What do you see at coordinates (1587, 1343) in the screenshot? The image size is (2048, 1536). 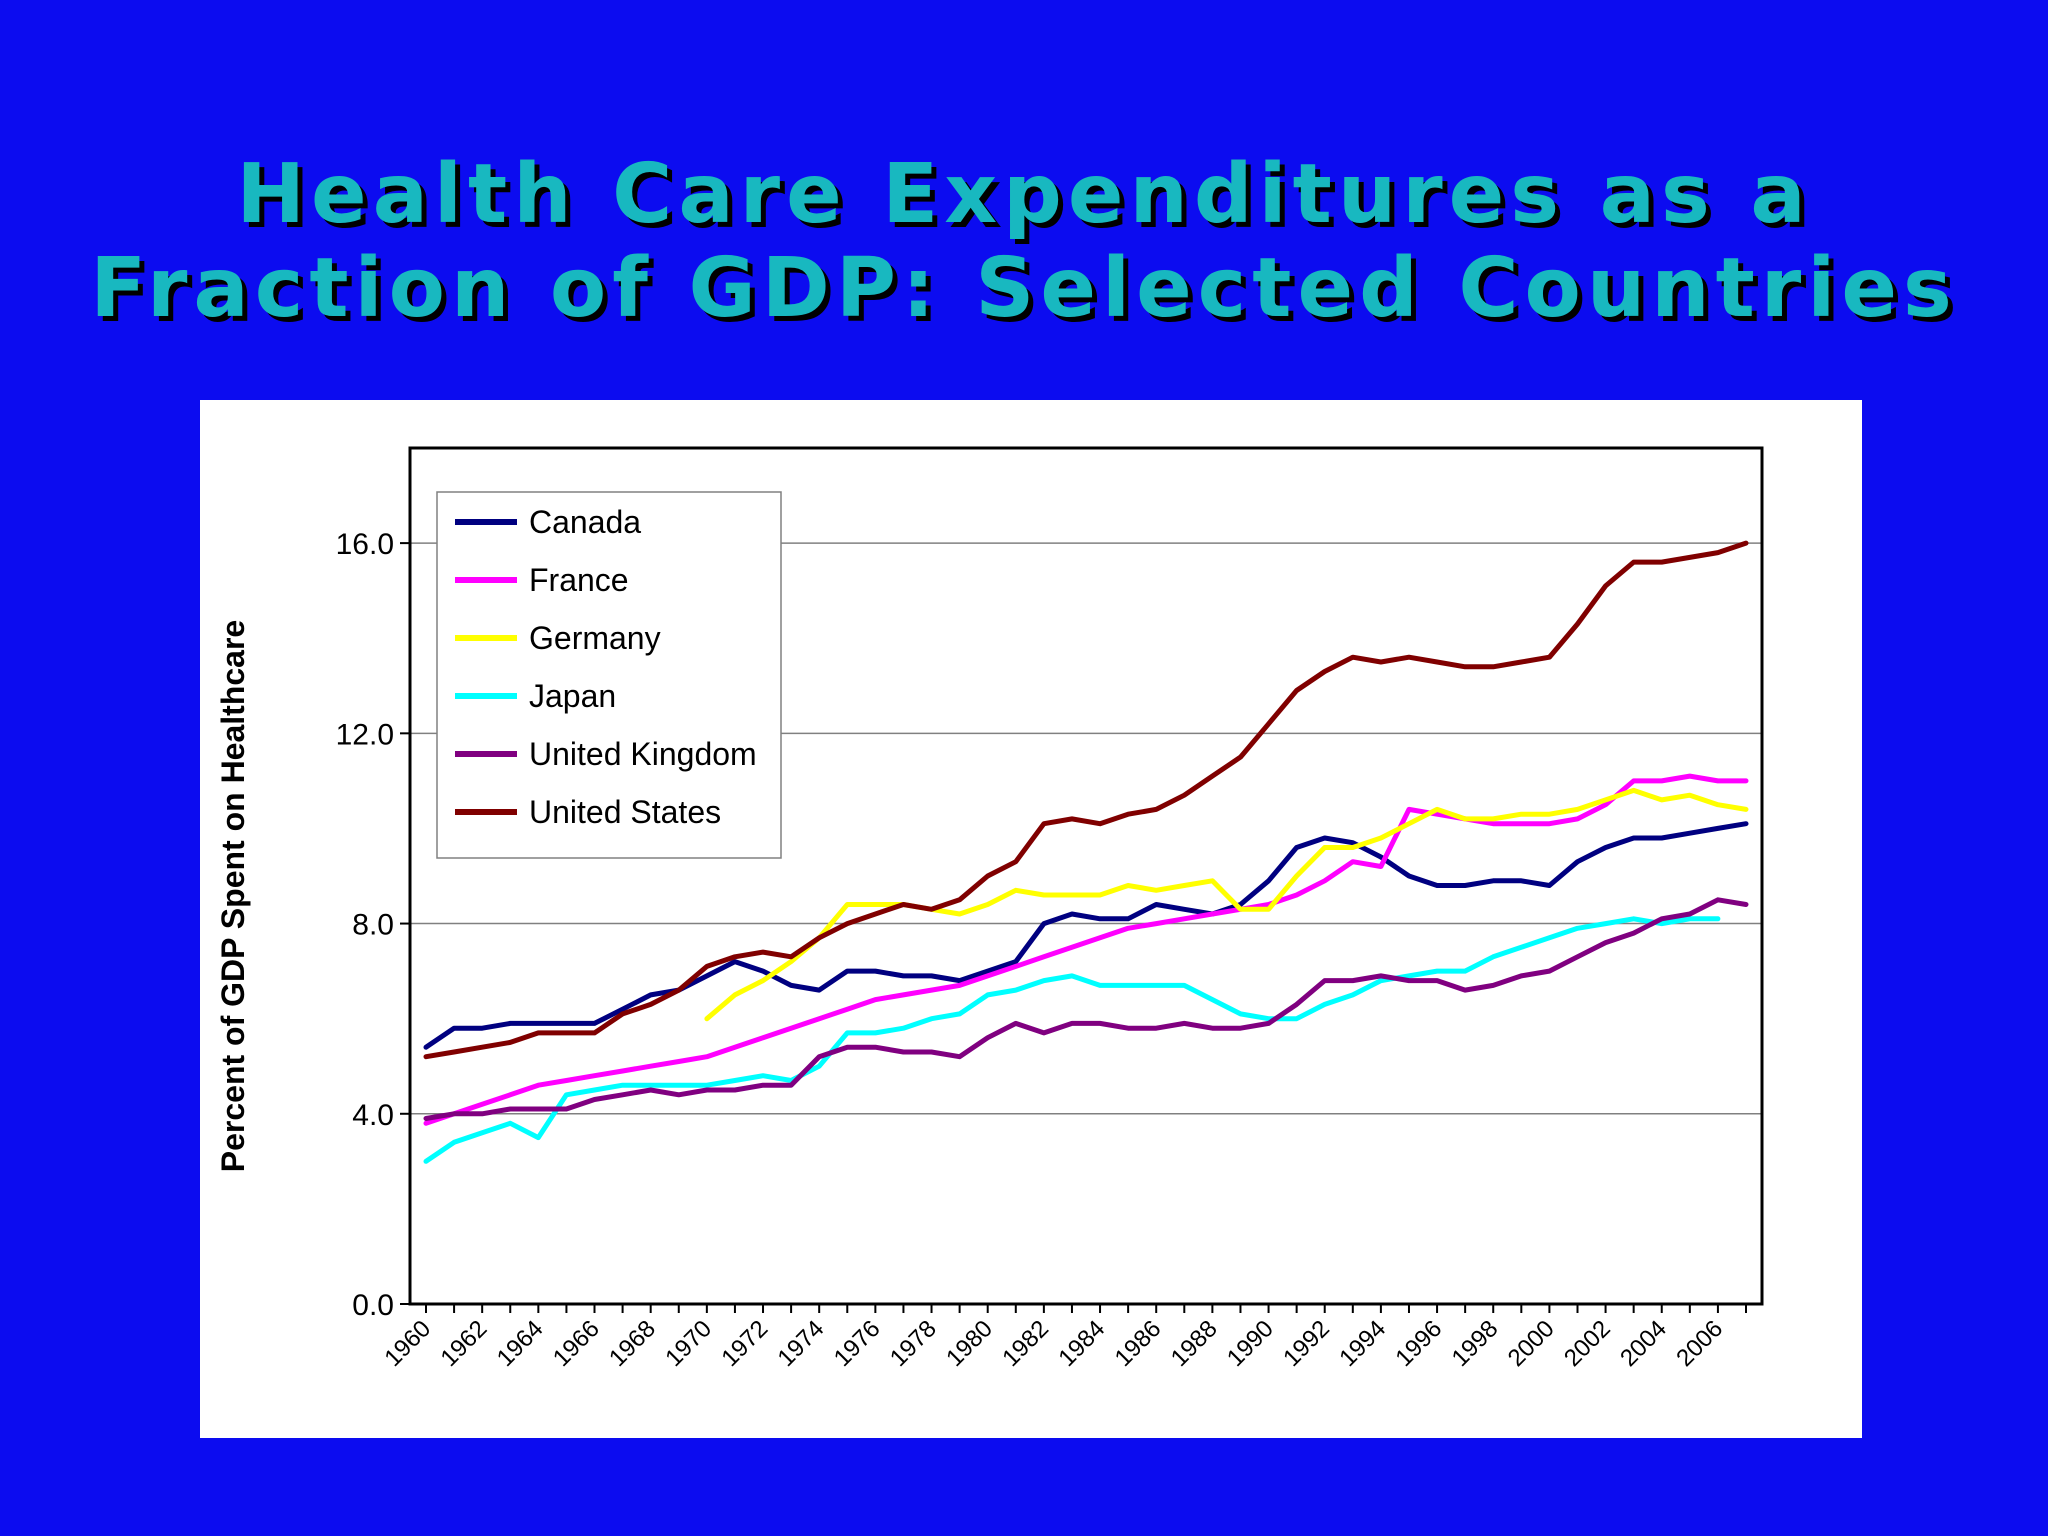 I see `x-tick-label: 2002` at bounding box center [1587, 1343].